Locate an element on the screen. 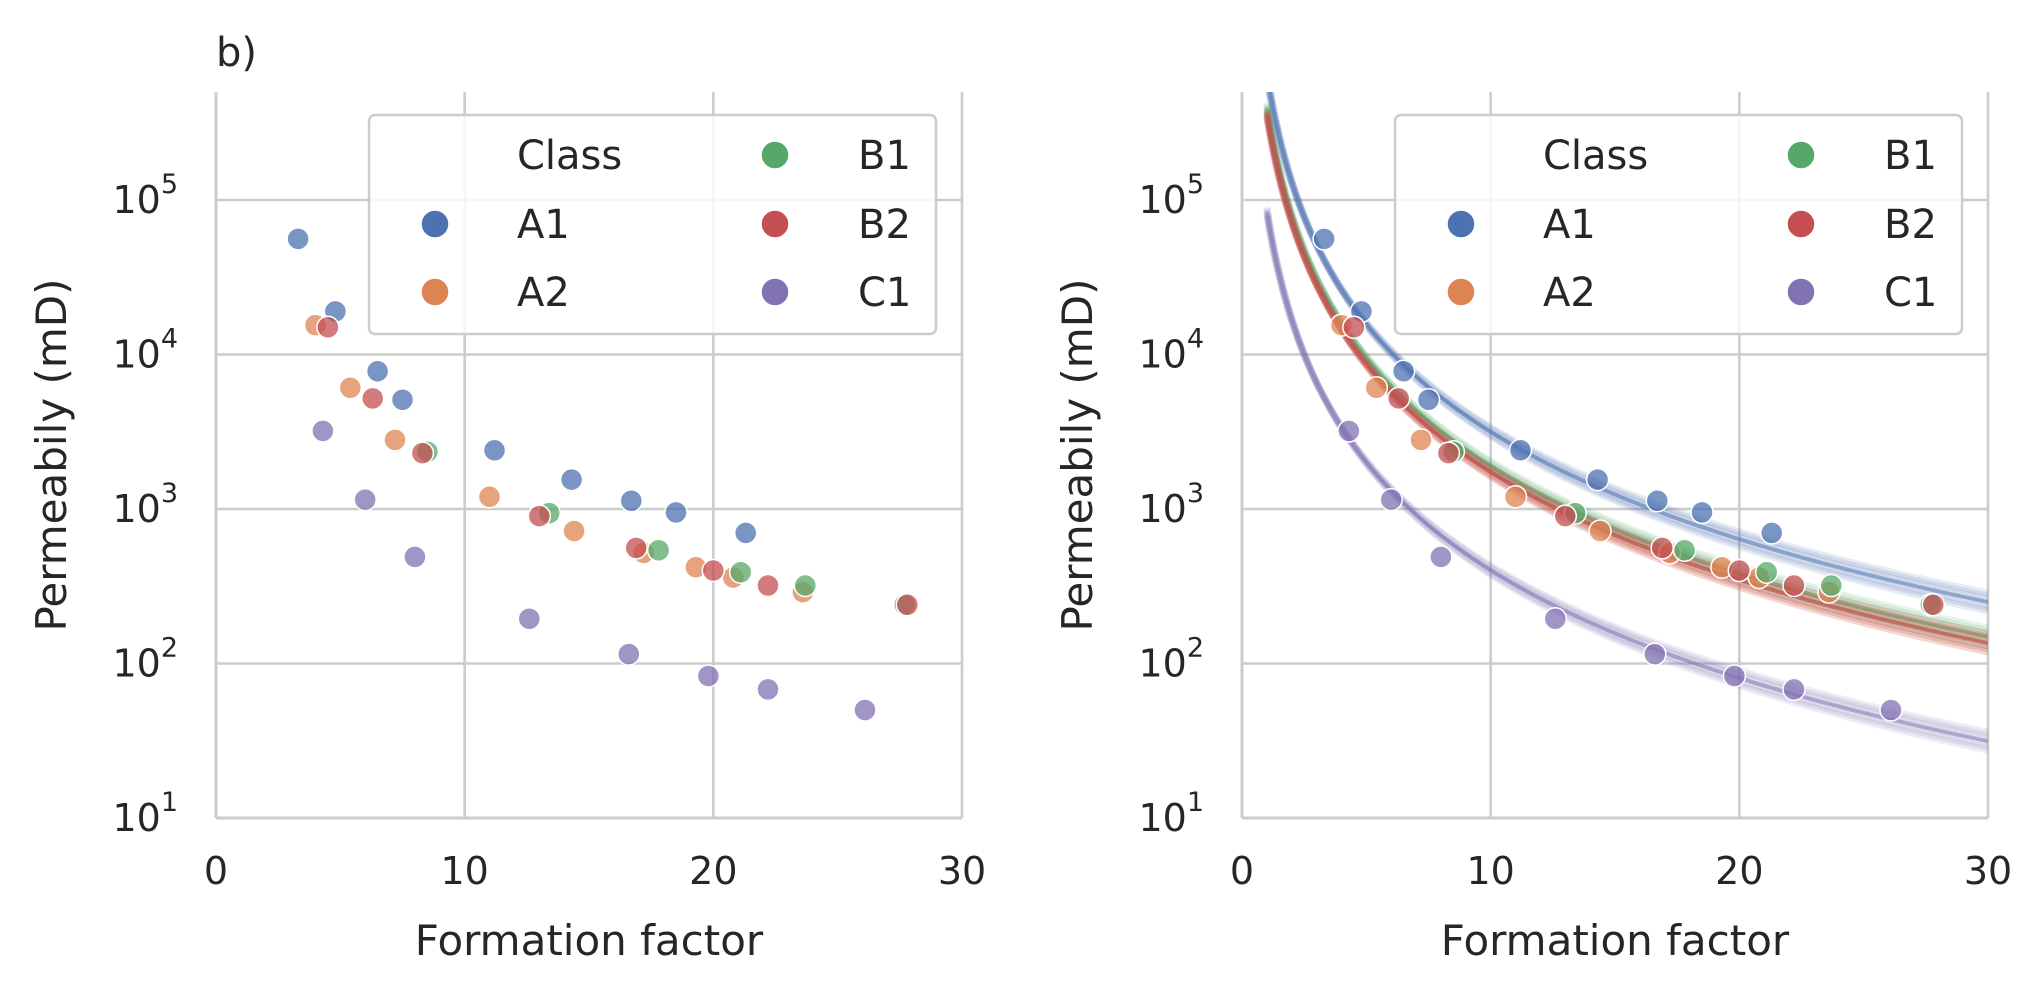 The image size is (2039, 995). y-tick-label: 10² is located at coordinates (1171, 658).